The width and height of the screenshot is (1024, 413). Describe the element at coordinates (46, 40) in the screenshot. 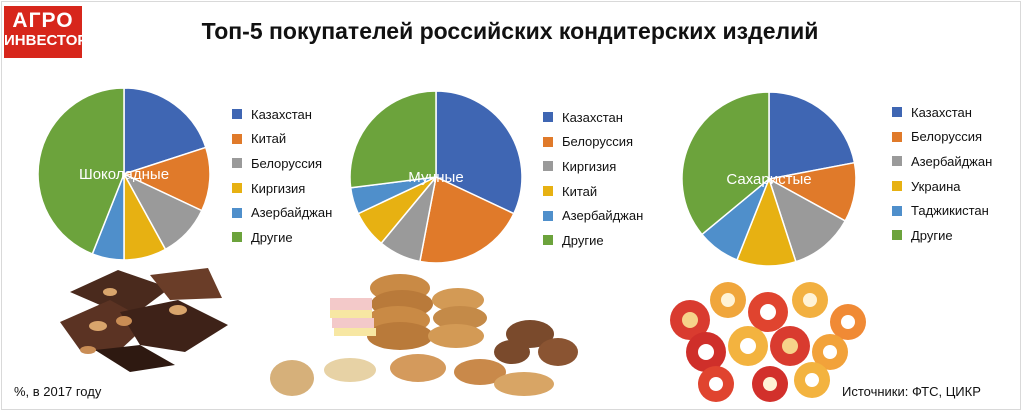

I see `logo-line-2: ИНВЕСТОР` at that location.